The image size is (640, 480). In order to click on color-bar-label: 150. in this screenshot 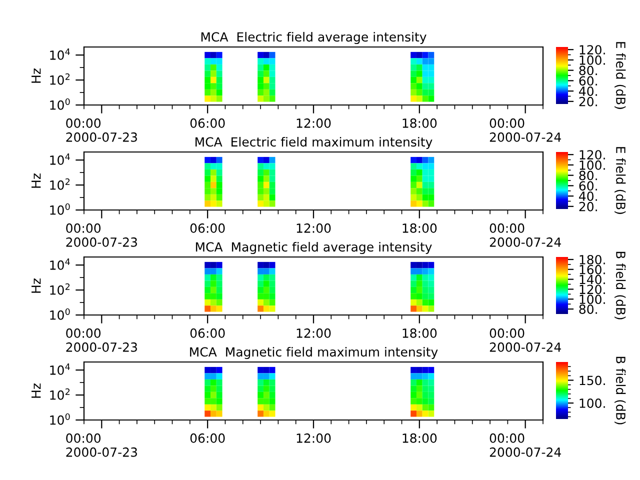, I will do `click(592, 381)`.